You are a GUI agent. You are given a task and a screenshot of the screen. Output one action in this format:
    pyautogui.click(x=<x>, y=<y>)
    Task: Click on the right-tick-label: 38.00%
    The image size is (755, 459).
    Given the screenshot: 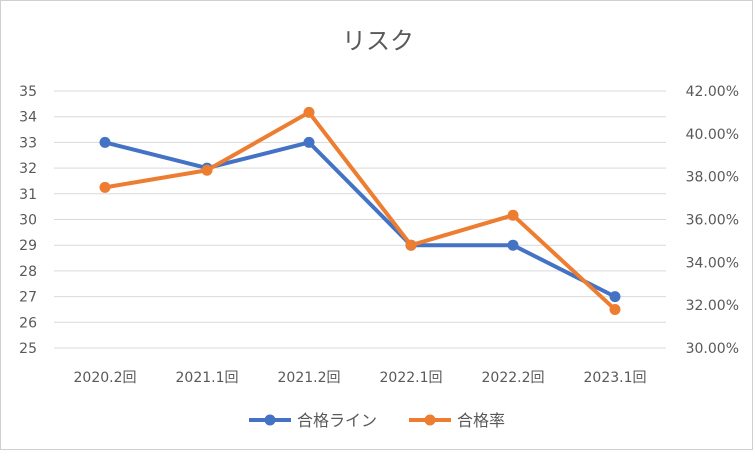 What is the action you would take?
    pyautogui.click(x=712, y=178)
    